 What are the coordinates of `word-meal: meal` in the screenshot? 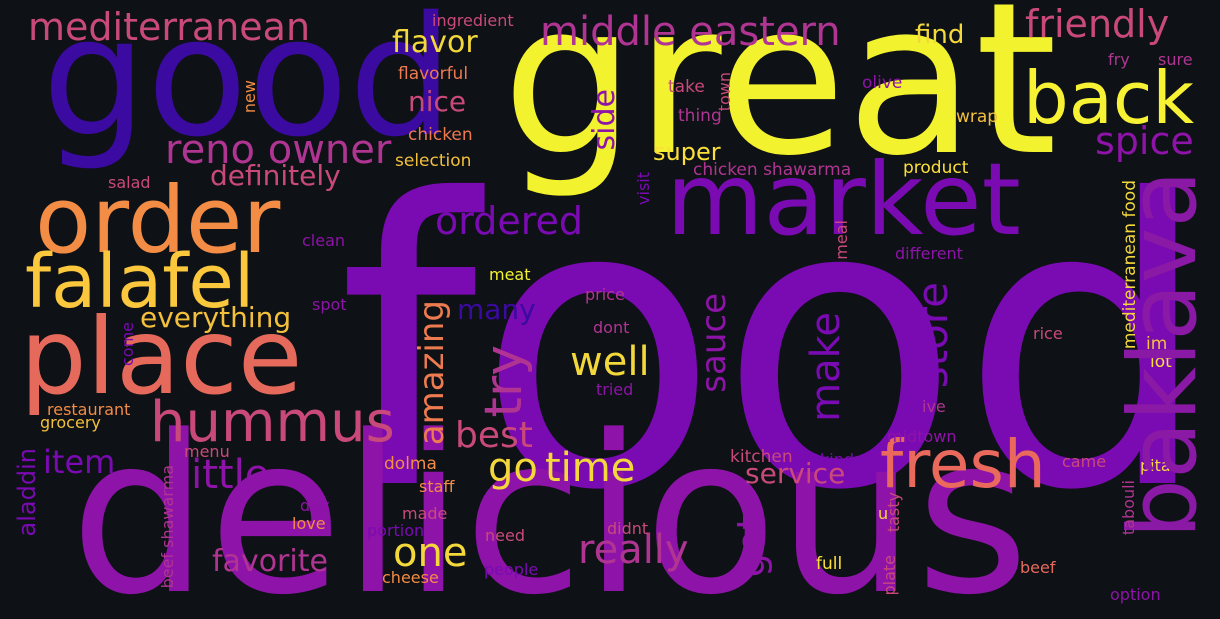 It's located at (841, 240).